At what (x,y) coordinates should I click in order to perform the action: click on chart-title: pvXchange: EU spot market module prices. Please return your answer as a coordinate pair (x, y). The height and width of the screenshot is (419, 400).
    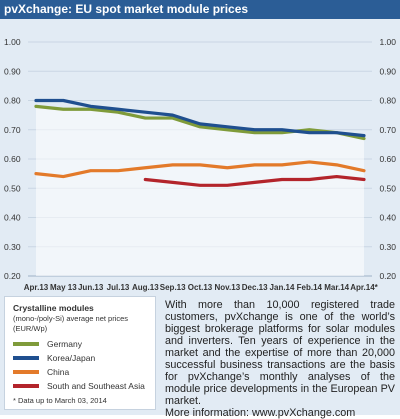
    Looking at the image, I should click on (200, 9).